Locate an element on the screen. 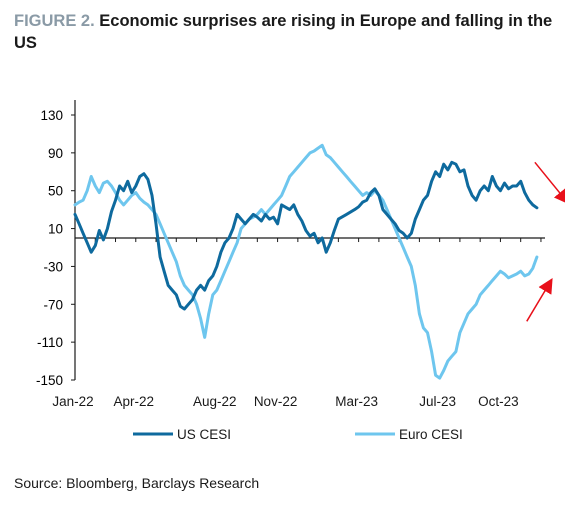 The width and height of the screenshot is (565, 511). x-tick-label: Jul-23 is located at coordinates (437, 401).